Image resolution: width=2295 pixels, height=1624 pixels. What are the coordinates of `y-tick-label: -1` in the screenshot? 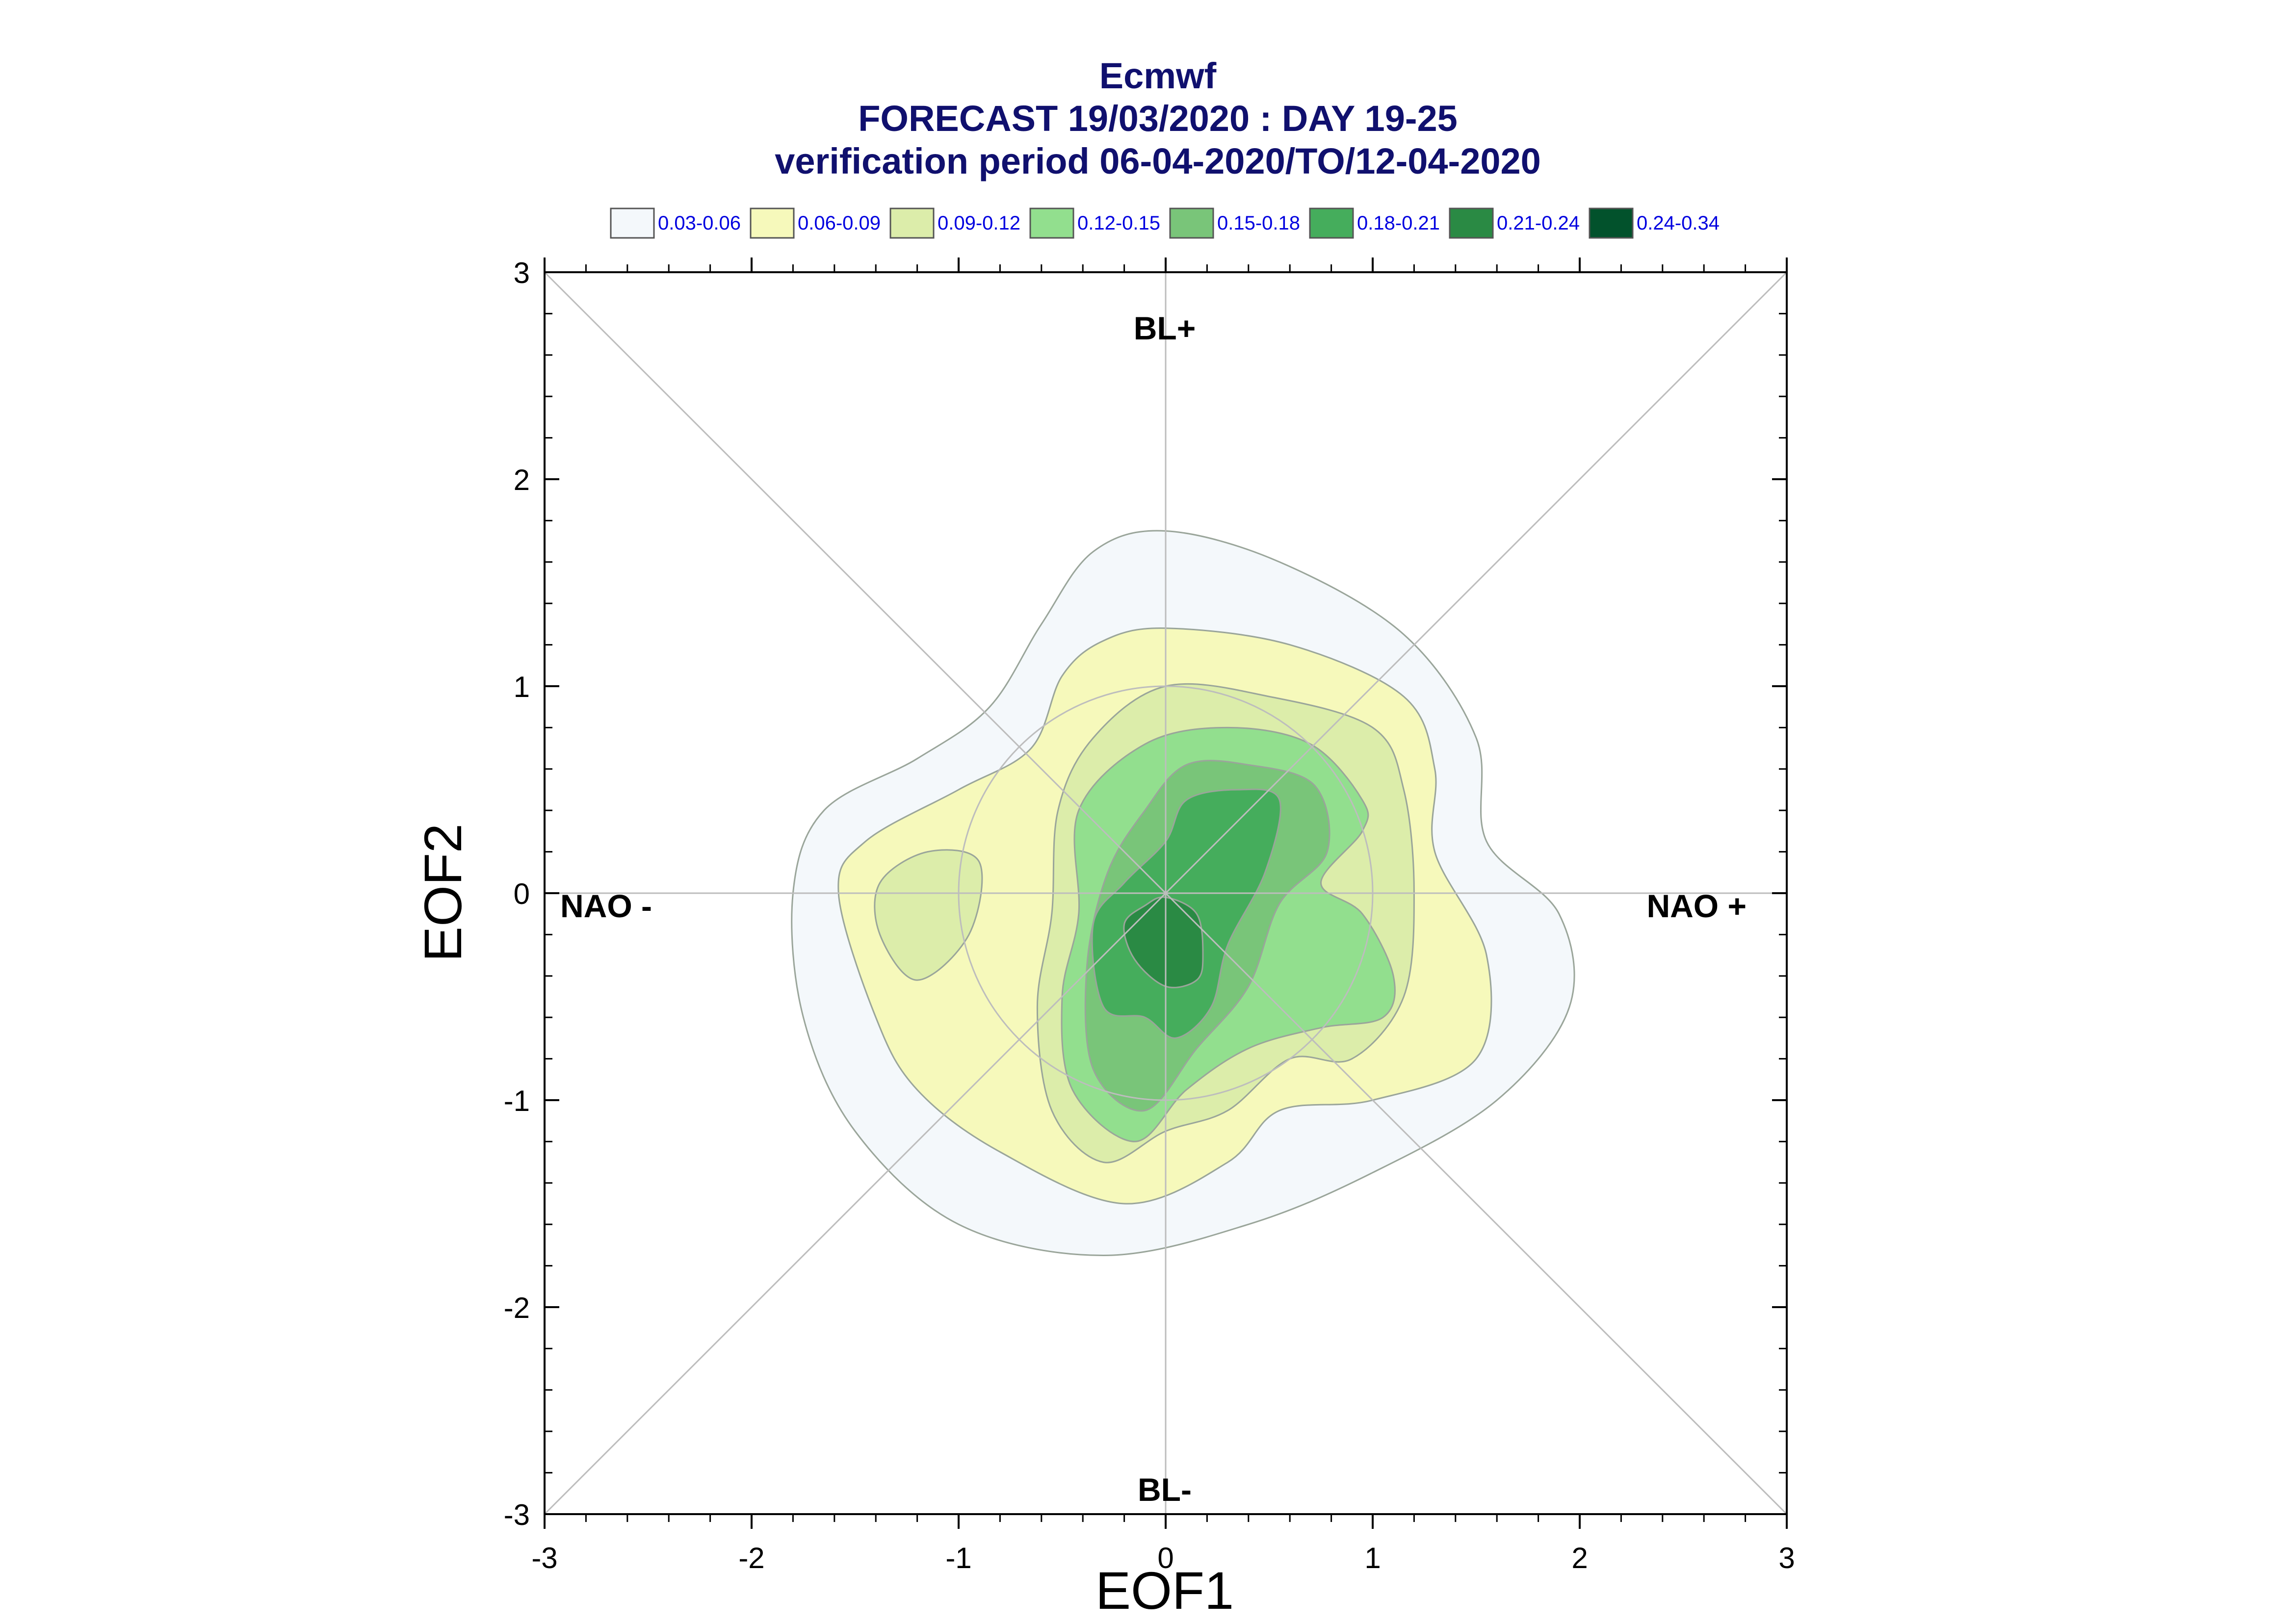 It's located at (517, 1100).